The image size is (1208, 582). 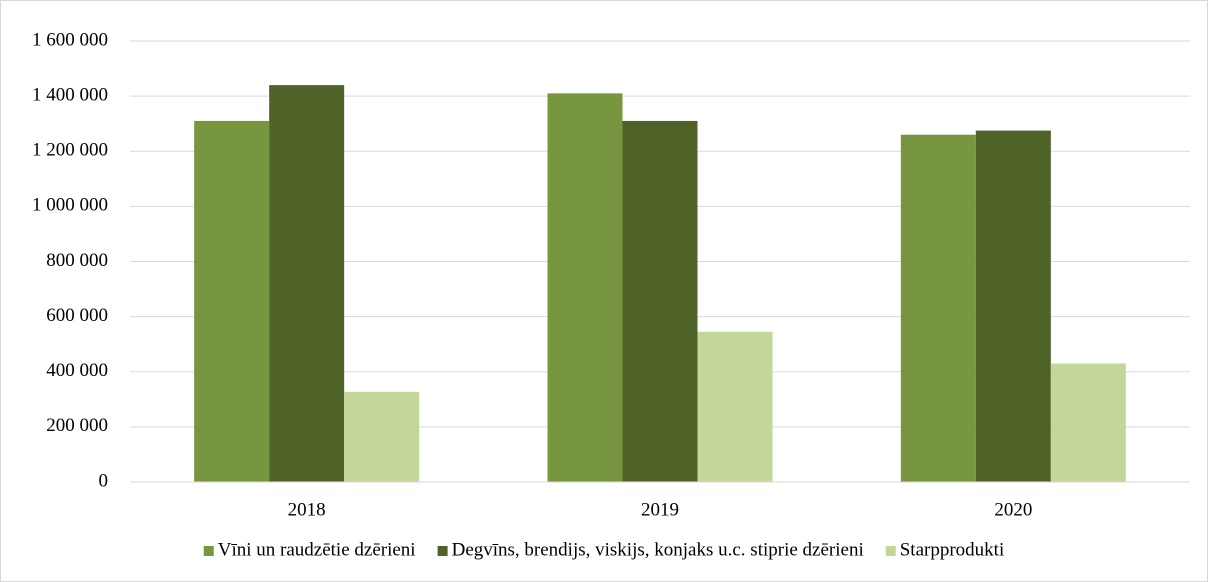 What do you see at coordinates (317, 549) in the screenshot?
I see `legend-label: Vīni un raudzētie dzērieni` at bounding box center [317, 549].